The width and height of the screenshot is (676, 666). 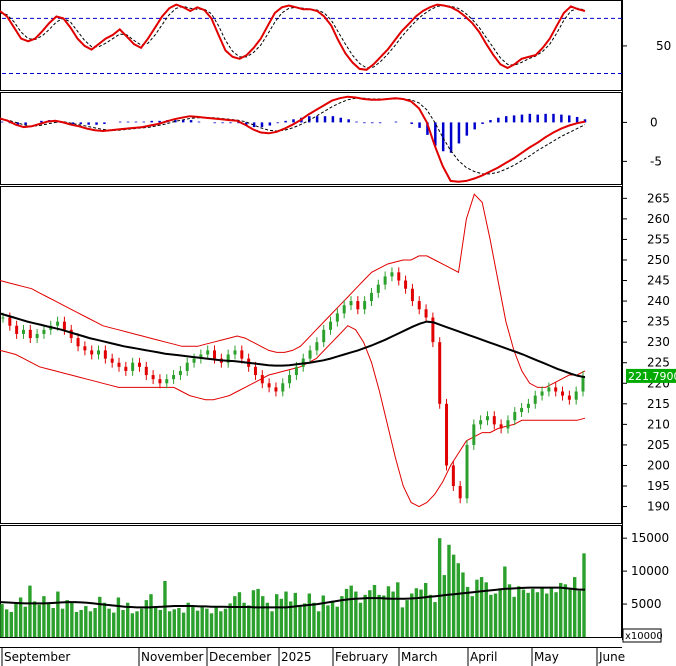 What do you see at coordinates (311, 138) in the screenshot?
I see `macd-panel-frame` at bounding box center [311, 138].